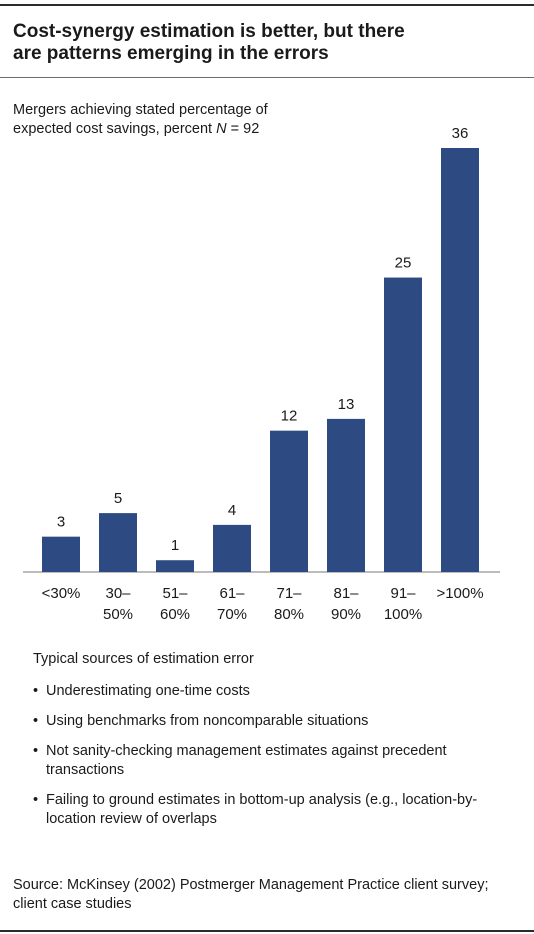 The width and height of the screenshot is (534, 934). I want to click on subtitle-line-2: expected cost savings, percent N = 92, so click(136, 129).